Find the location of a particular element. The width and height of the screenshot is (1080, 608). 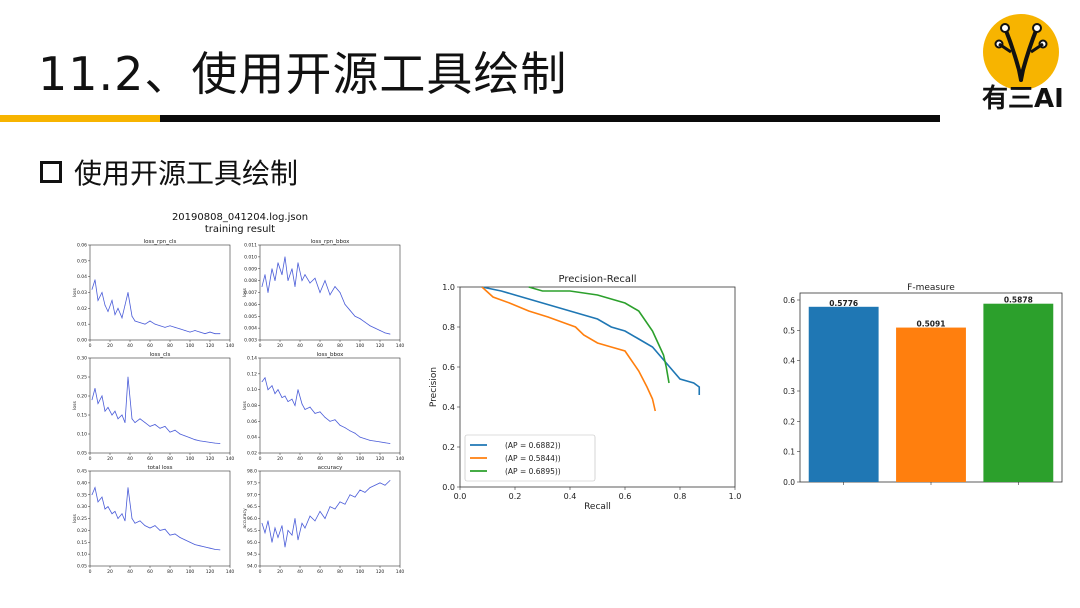

y-tick-label: 97.5 is located at coordinates (252, 483).